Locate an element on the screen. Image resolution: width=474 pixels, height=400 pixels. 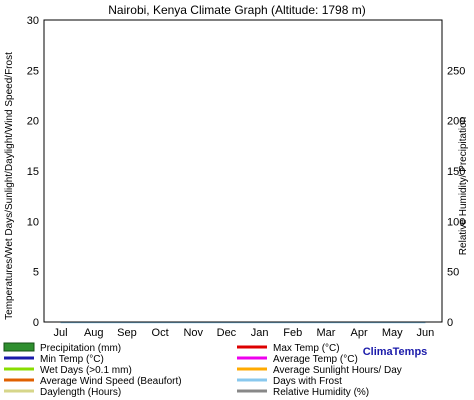
x-tick-label: Aug is located at coordinates (94, 333).